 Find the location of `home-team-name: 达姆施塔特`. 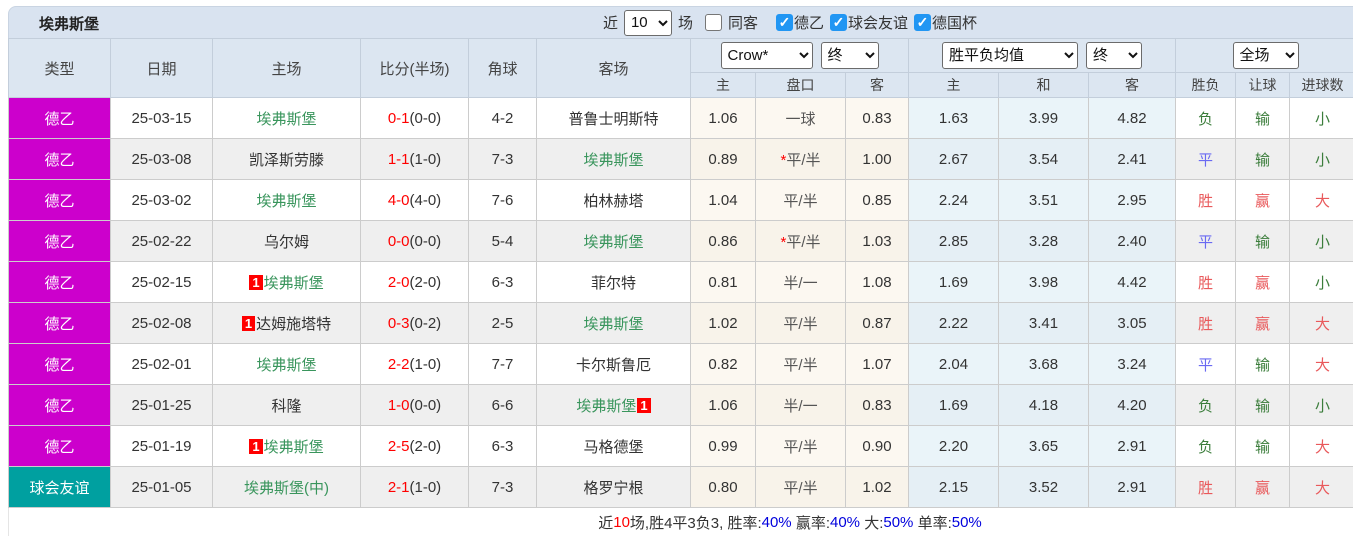

home-team-name: 达姆施塔特 is located at coordinates (293, 324).